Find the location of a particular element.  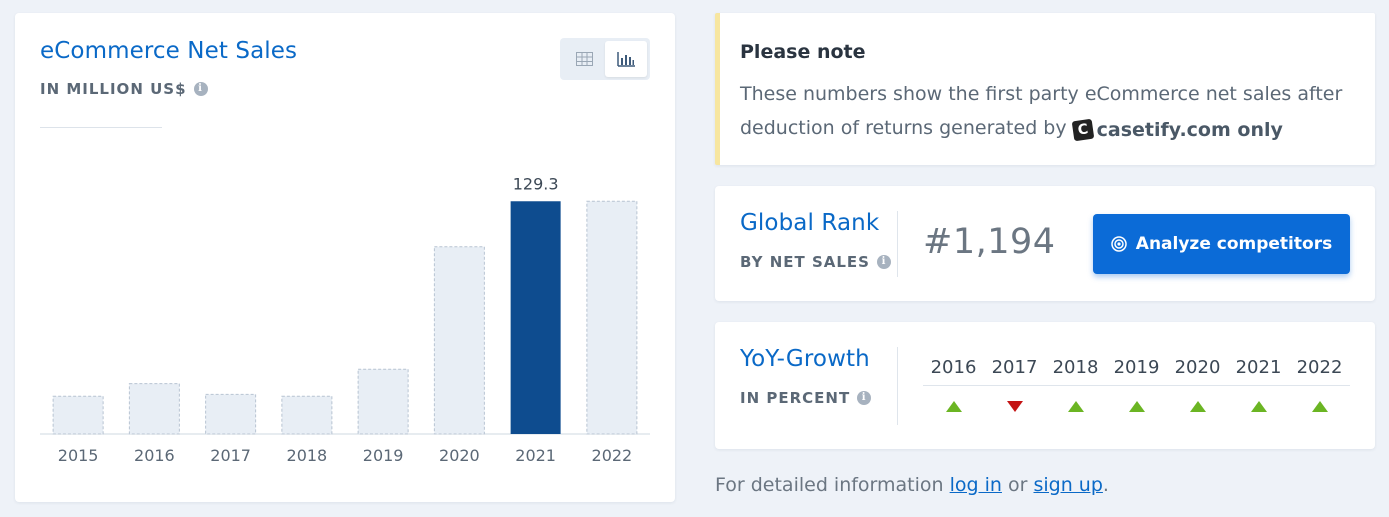

bar-2018 is located at coordinates (307, 415).